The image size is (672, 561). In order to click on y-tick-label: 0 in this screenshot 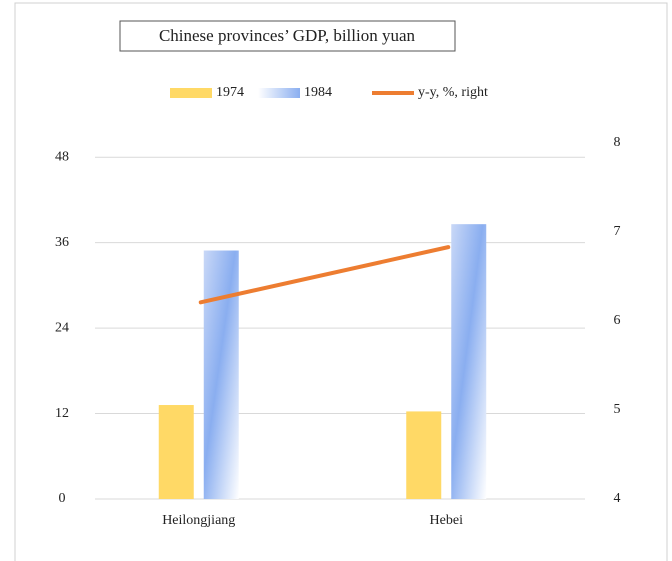, I will do `click(62, 498)`.